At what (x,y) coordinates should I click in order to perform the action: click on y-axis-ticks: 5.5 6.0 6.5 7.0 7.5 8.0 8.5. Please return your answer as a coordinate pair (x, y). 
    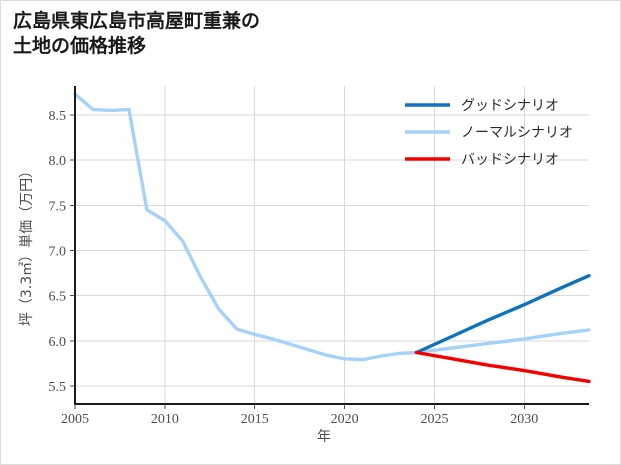
    Looking at the image, I should click on (62, 252).